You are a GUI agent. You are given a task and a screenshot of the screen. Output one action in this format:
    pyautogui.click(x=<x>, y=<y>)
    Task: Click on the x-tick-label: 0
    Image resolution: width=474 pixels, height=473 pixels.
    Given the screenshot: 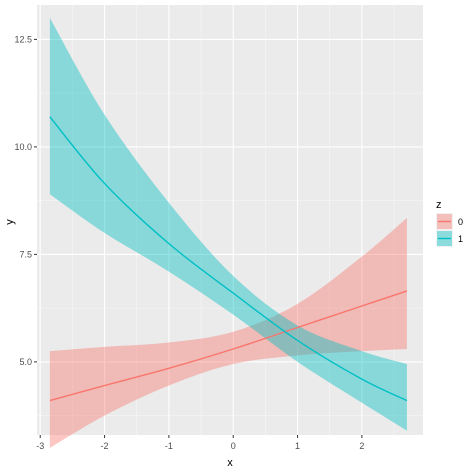 What is the action you would take?
    pyautogui.click(x=233, y=446)
    